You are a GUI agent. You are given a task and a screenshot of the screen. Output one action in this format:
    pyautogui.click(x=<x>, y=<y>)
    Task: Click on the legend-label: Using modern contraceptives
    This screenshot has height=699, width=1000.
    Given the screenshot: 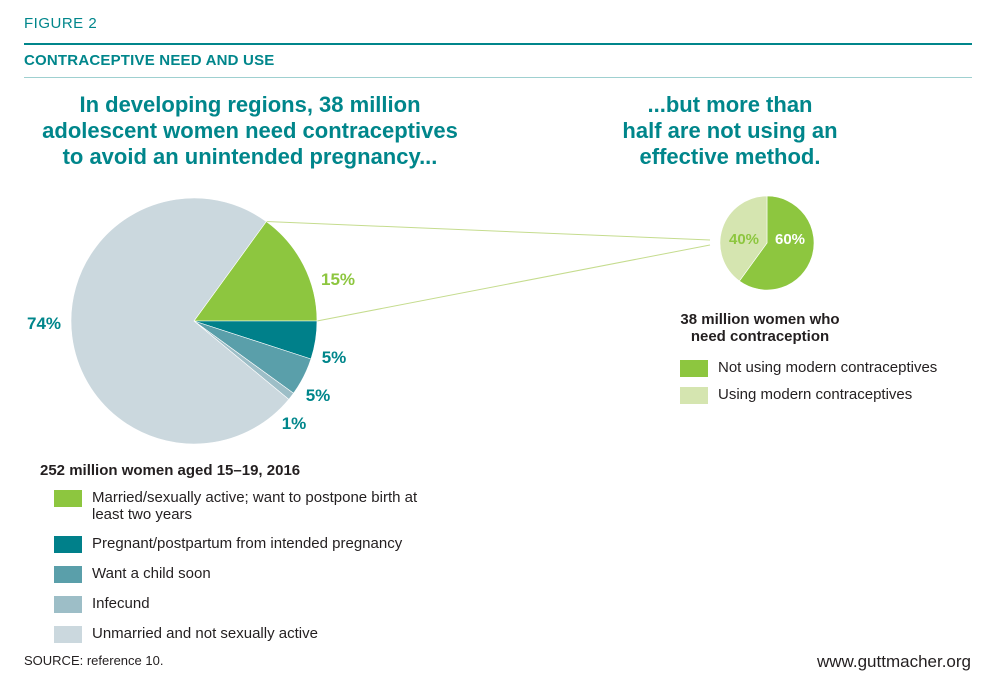 What is the action you would take?
    pyautogui.click(x=815, y=394)
    